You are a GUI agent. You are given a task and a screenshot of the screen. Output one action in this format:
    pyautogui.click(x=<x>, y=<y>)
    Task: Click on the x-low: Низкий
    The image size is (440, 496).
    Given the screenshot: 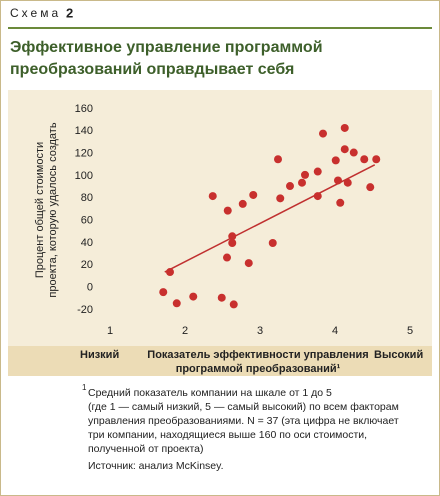 What is the action you would take?
    pyautogui.click(x=99, y=355)
    